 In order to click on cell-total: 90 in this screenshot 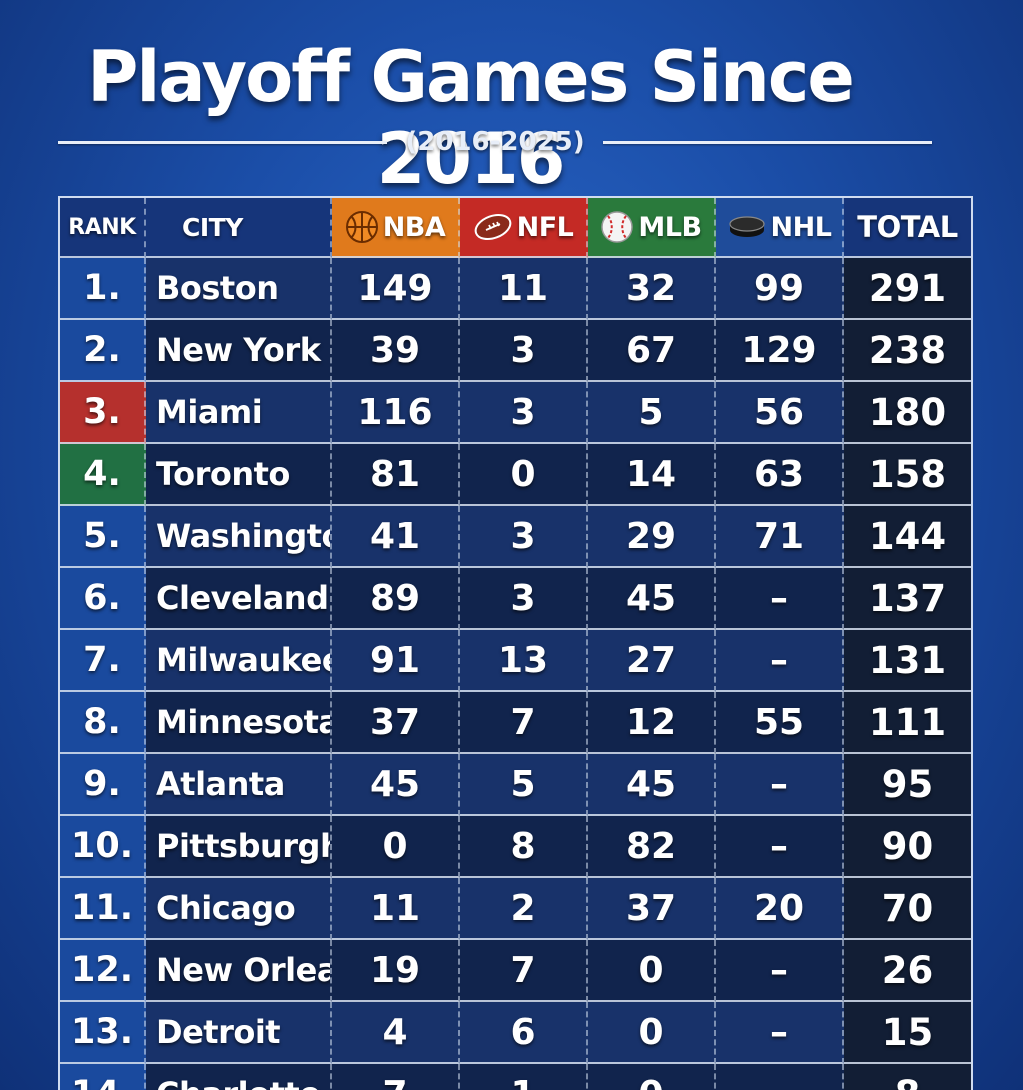, I will do `click(907, 847)`.